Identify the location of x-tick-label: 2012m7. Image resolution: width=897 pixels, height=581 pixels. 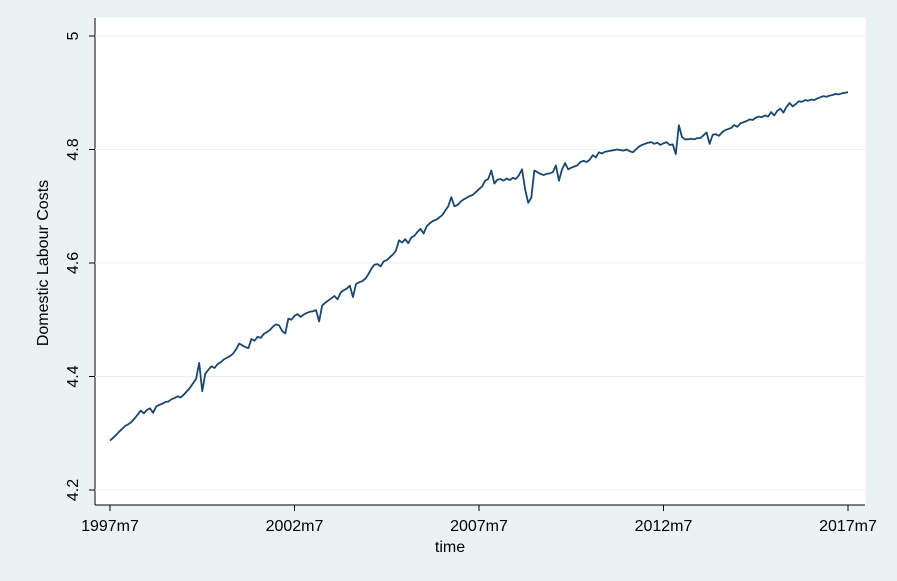
(664, 526).